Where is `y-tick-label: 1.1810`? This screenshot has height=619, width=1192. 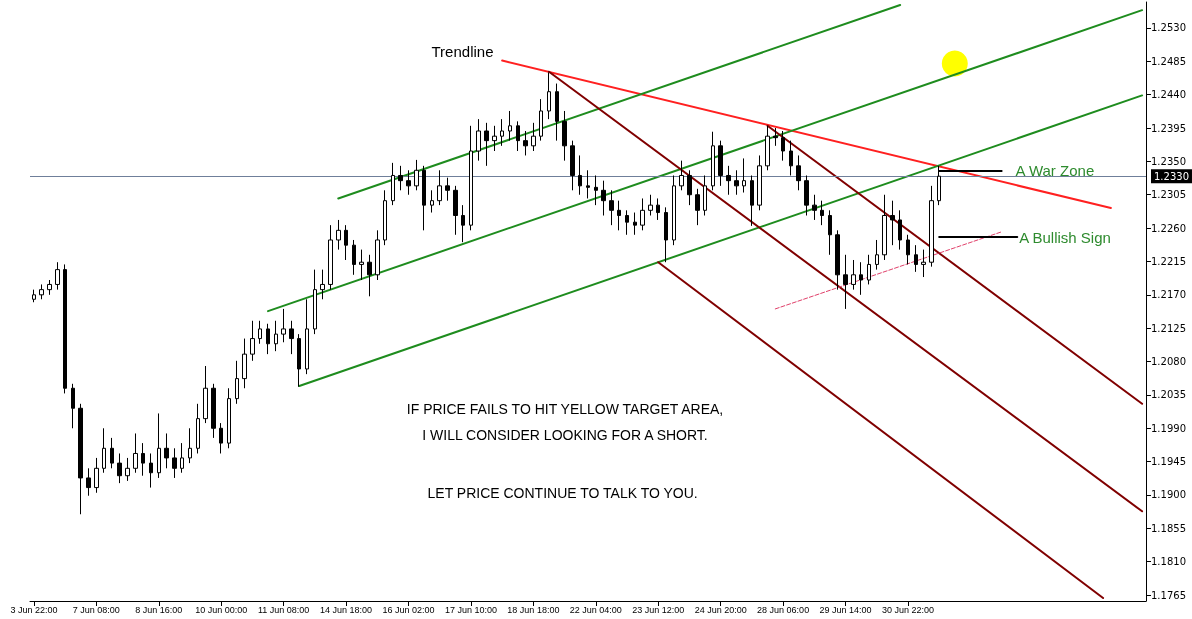 y-tick-label: 1.1810 is located at coordinates (1168, 562).